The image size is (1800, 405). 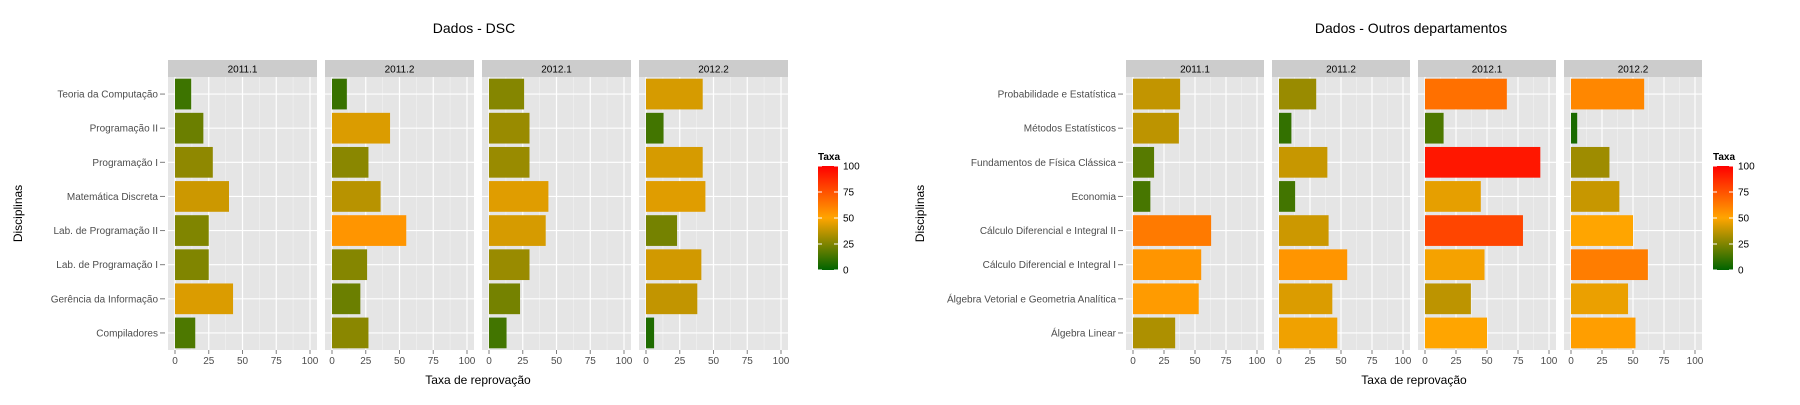 I want to click on y-axis-title: Disciplinas, so click(x=18, y=213).